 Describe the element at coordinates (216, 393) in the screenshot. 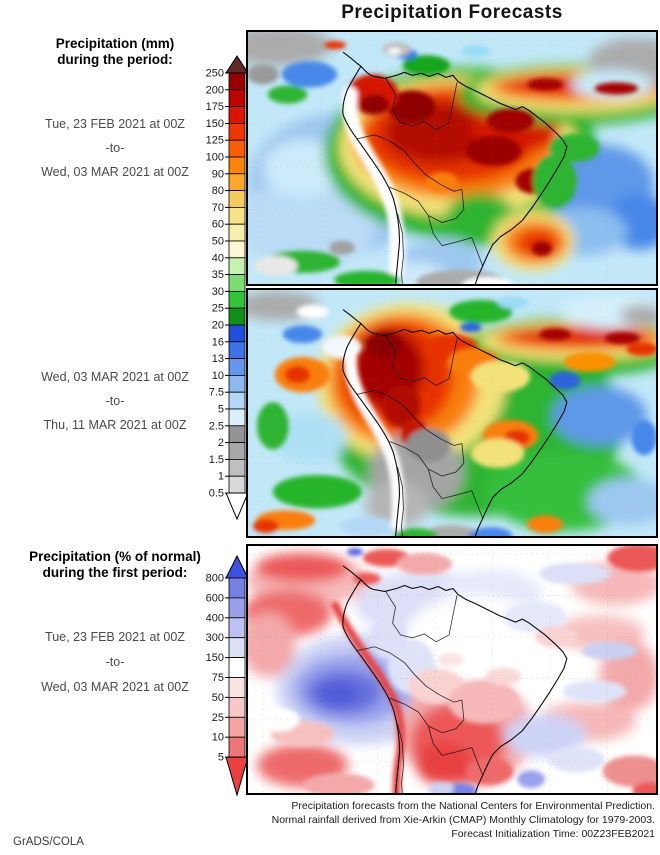

I see `svg-text: 7.5` at that location.